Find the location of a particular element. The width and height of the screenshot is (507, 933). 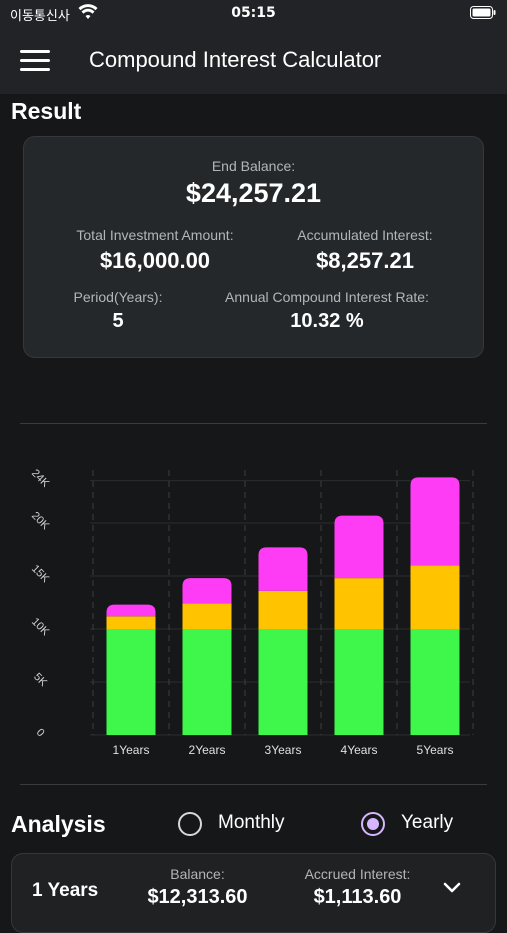

y-tick-label: 24K is located at coordinates (40, 478).